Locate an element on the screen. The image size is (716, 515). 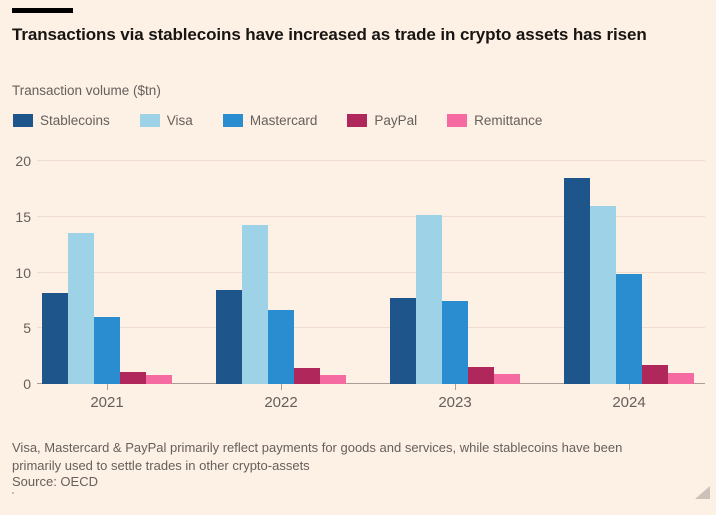
x-axis-label-2024: 2024 is located at coordinates (629, 402).